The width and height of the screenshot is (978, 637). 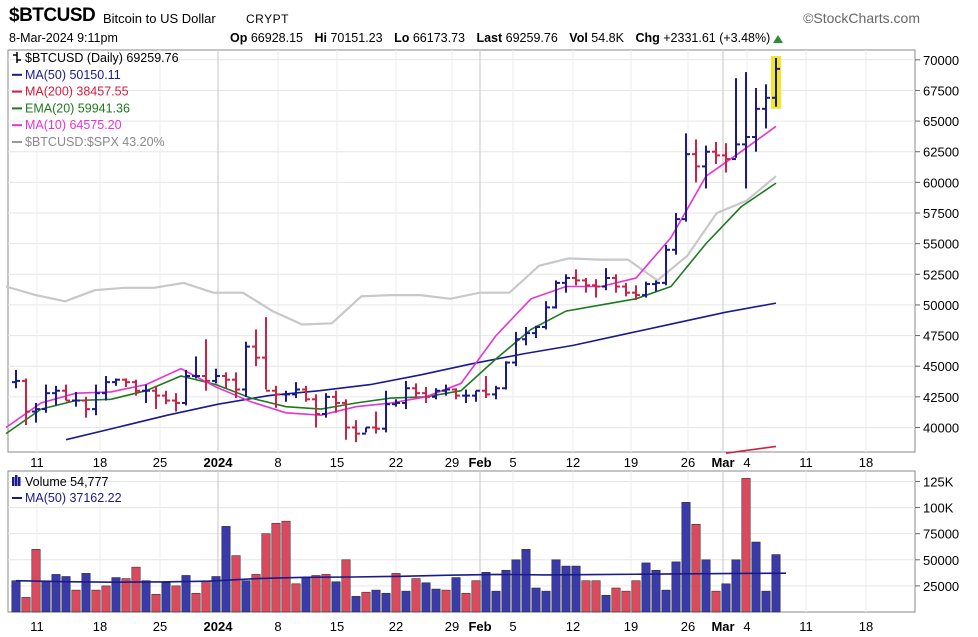 I want to click on x-tick-label: 15, so click(x=337, y=462).